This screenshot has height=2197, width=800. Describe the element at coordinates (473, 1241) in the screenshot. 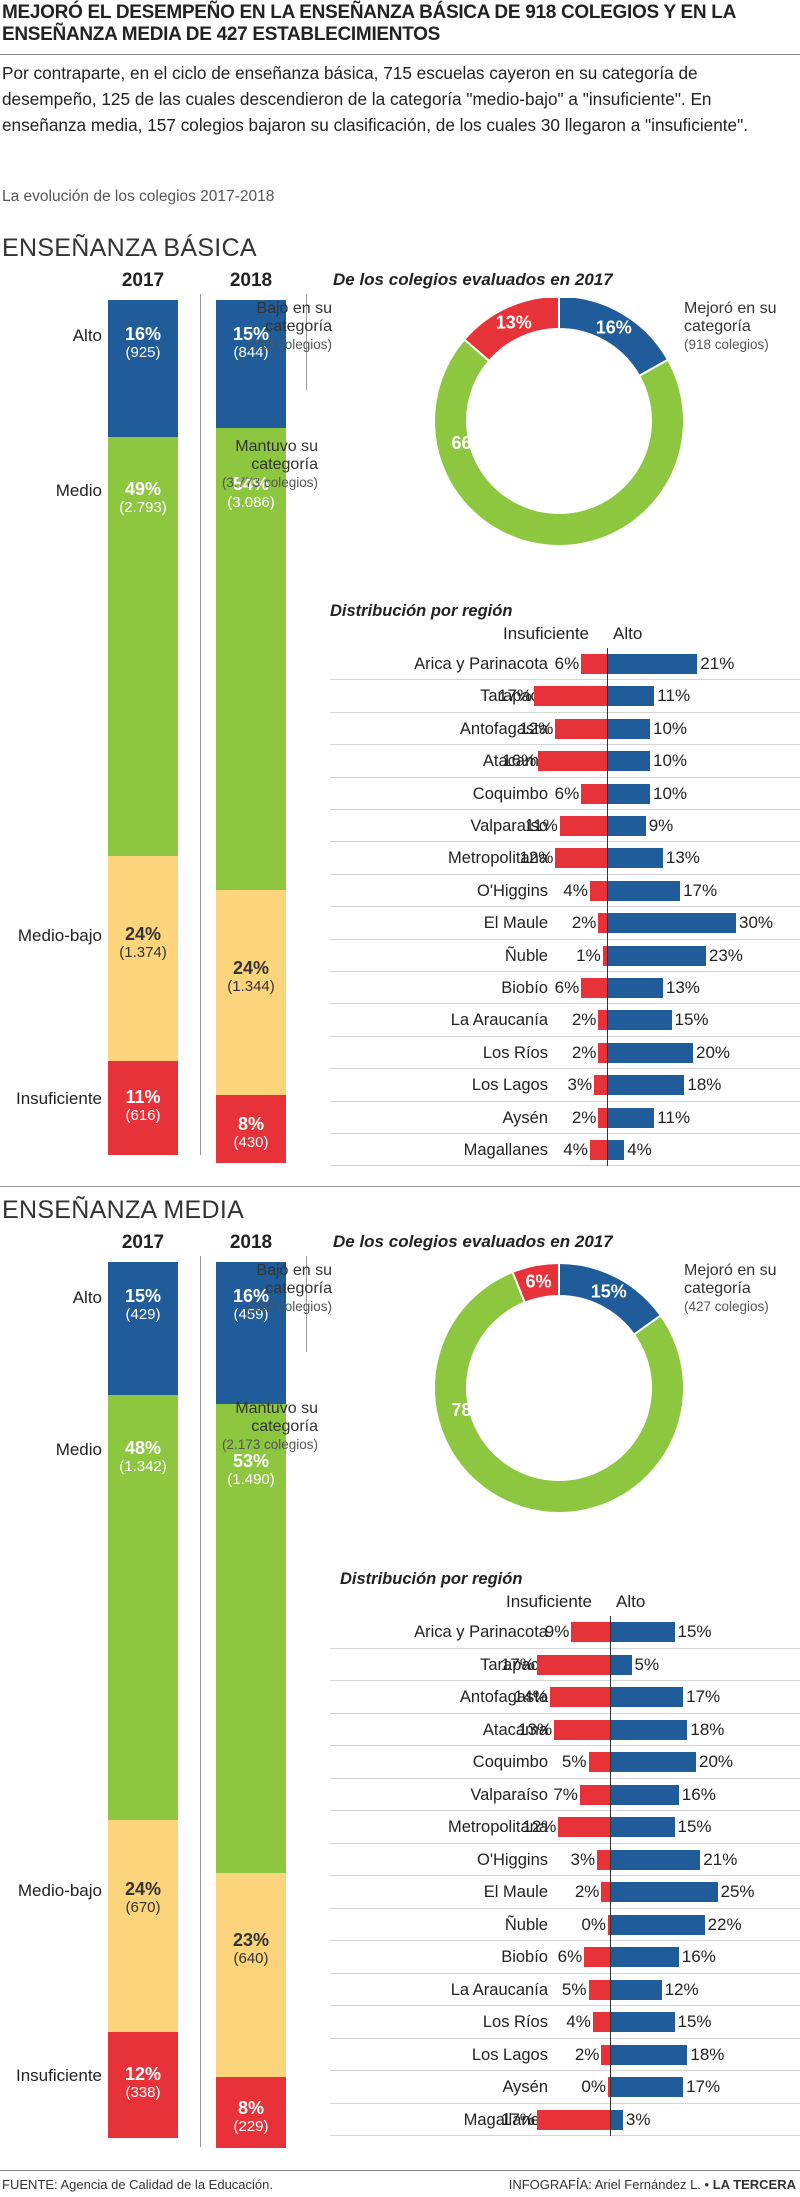

I see `donut-title: De los colegios evaluados en 2017` at that location.